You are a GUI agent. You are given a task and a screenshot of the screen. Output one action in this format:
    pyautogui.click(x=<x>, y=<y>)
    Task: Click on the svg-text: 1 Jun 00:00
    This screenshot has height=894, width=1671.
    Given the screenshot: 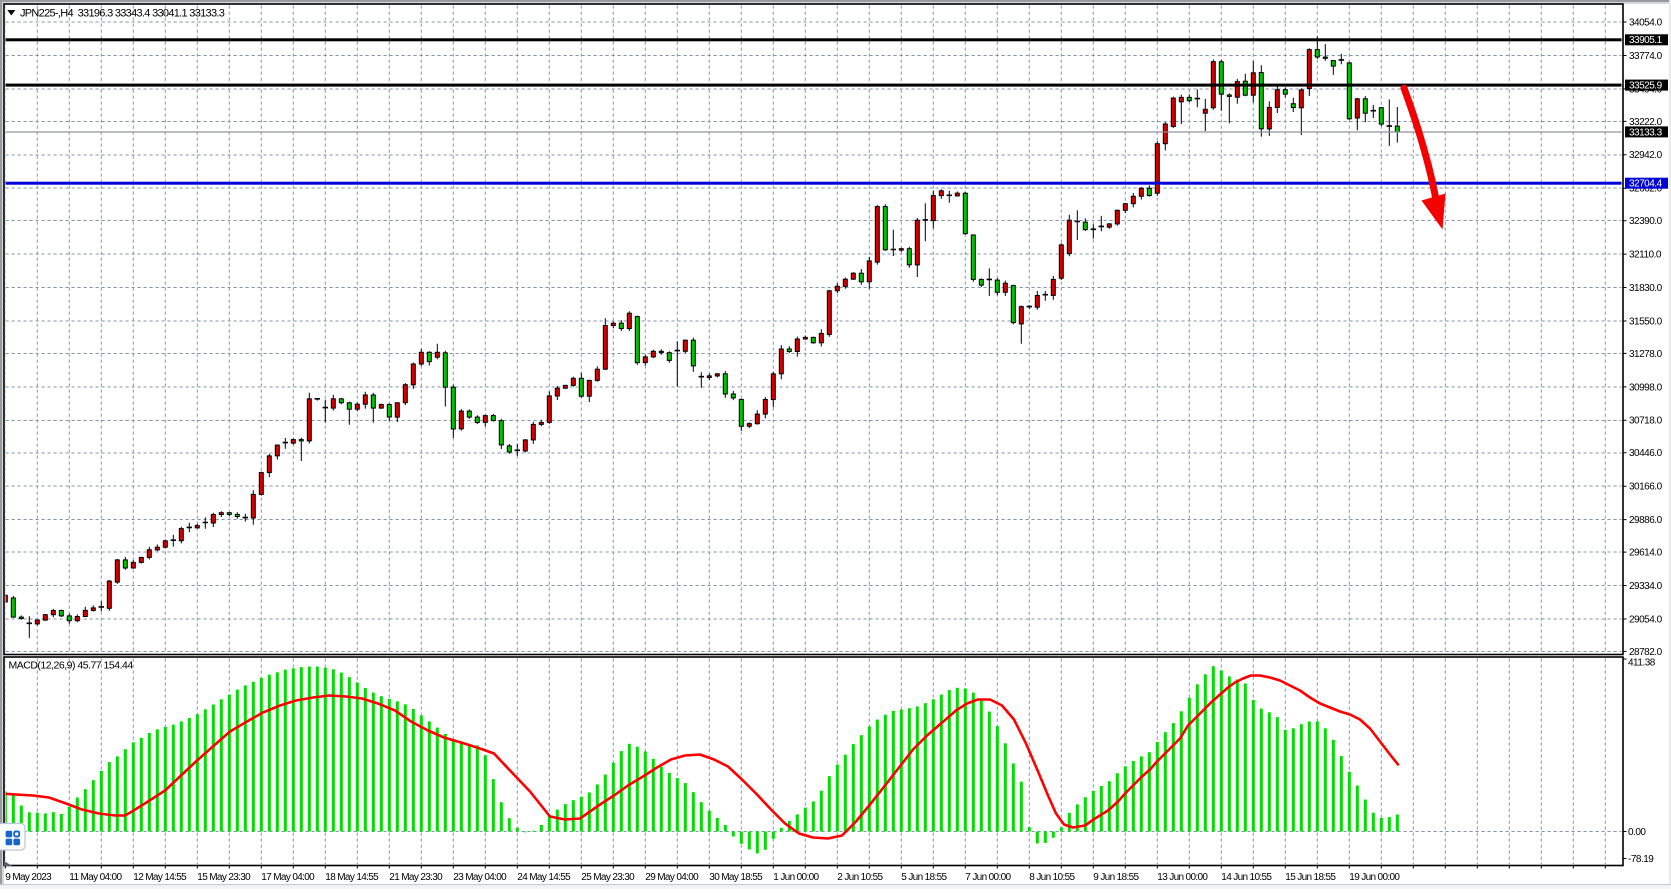 What is the action you would take?
    pyautogui.click(x=796, y=877)
    